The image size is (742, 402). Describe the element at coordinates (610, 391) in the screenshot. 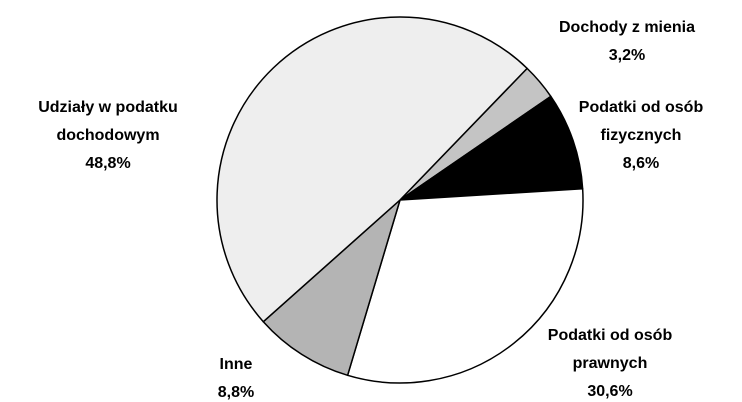

I see `value-label: 30,6%` at that location.